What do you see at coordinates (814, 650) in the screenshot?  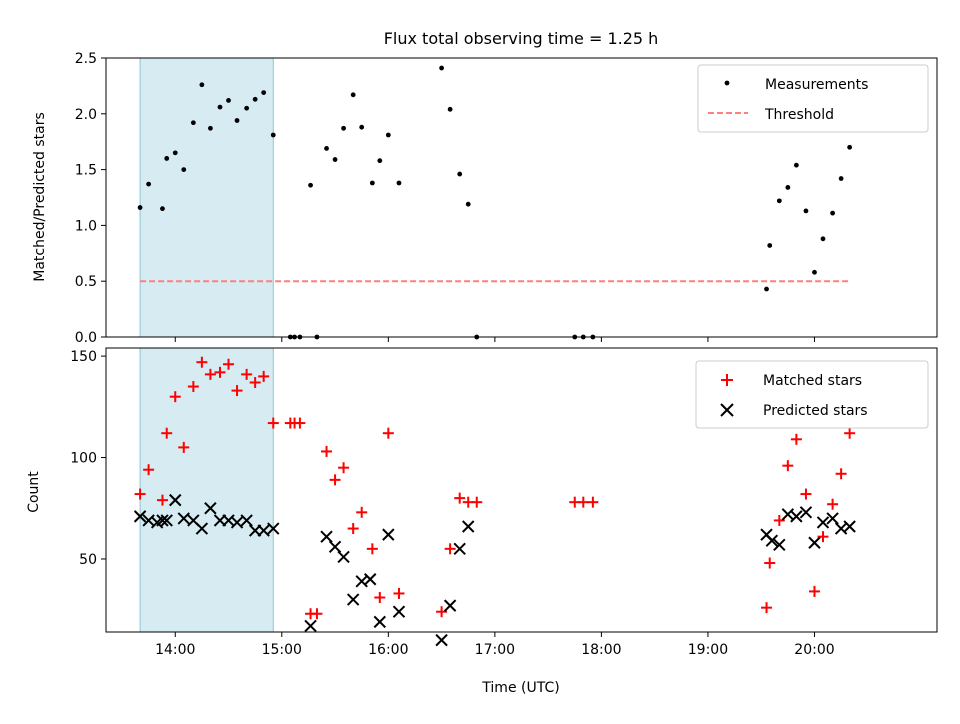 I see `x-tick-label: 20:00` at bounding box center [814, 650].